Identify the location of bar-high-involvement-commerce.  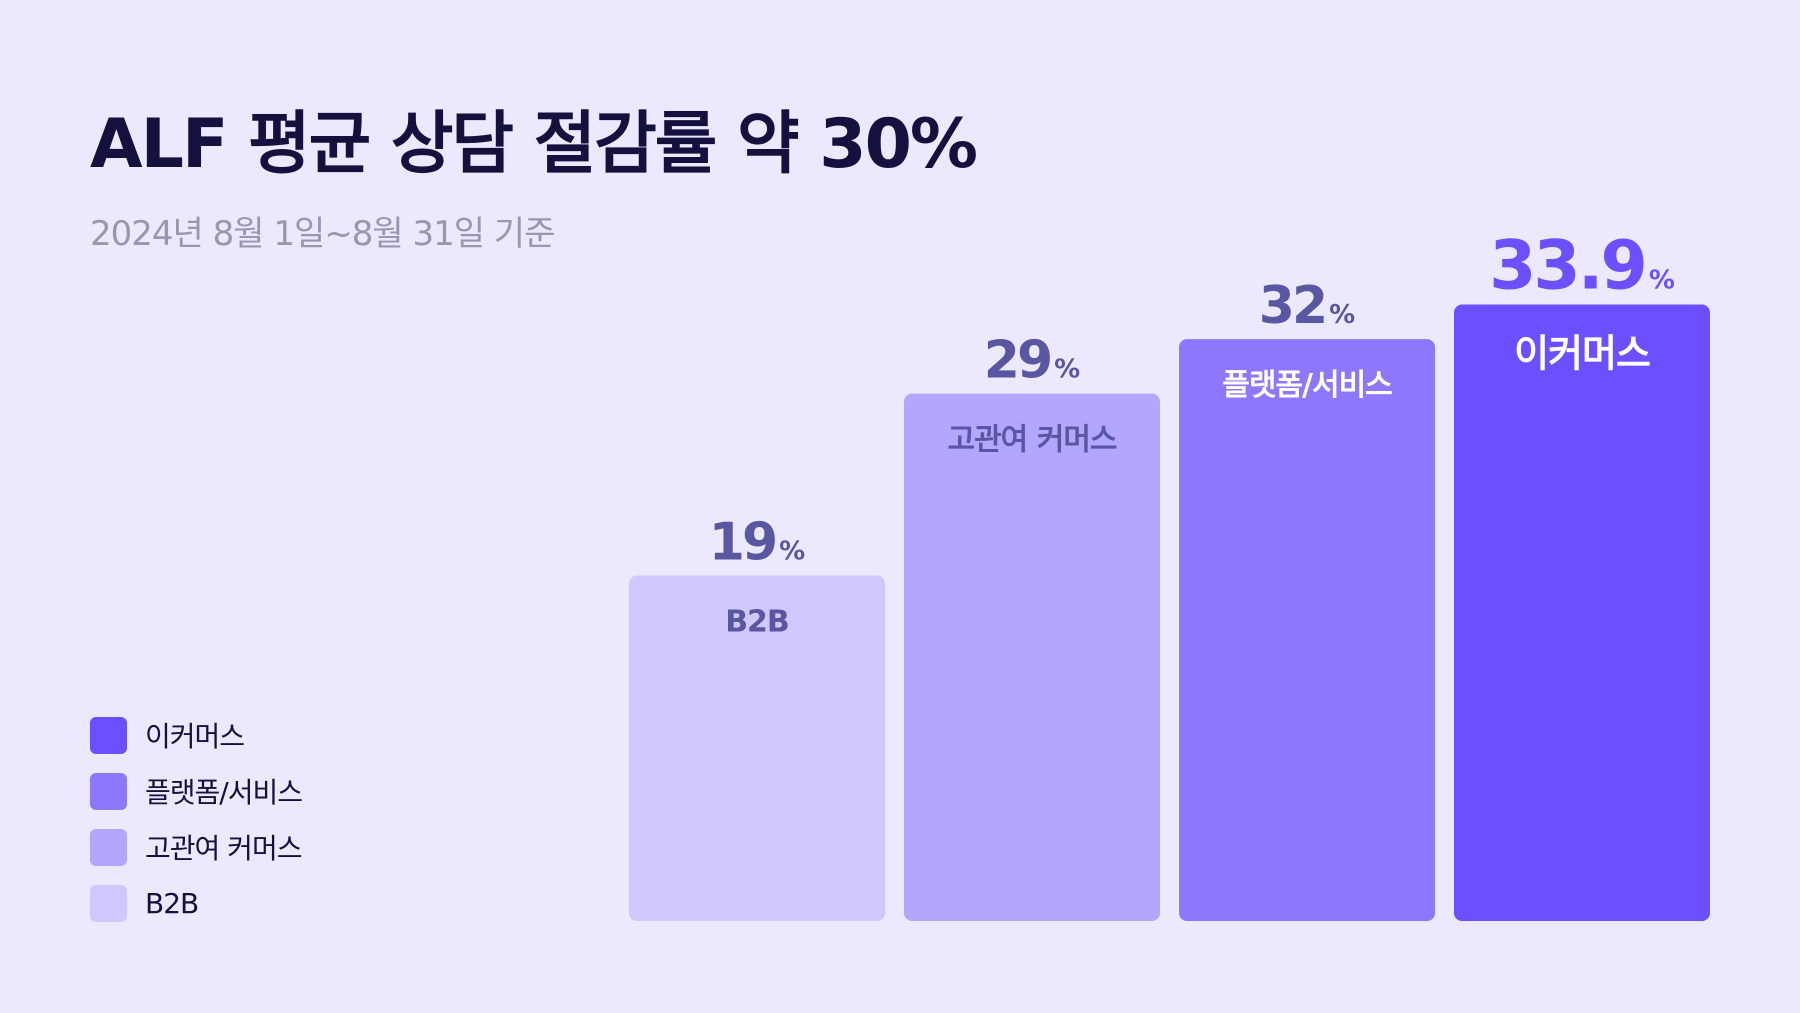
(1032, 657).